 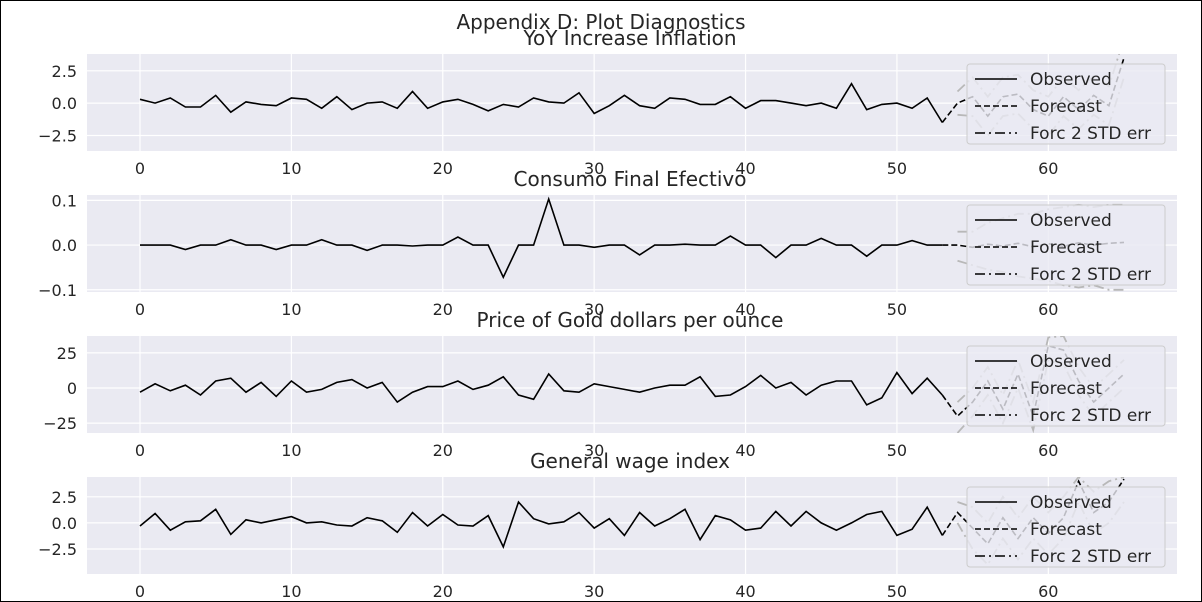 I want to click on y-tick-label: −25, so click(x=60, y=423).